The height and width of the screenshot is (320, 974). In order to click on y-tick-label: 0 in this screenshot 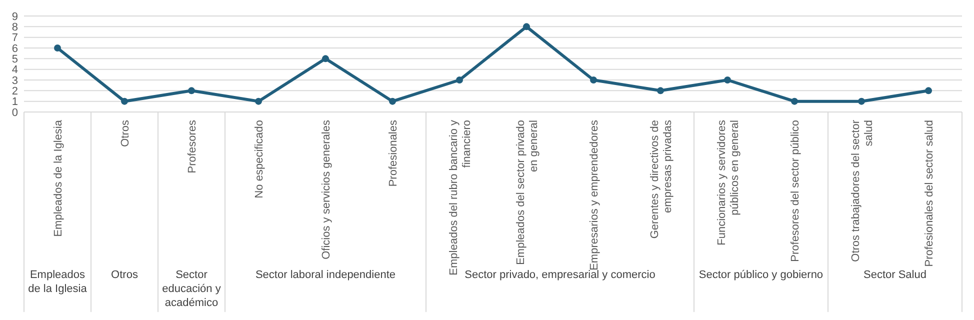, I will do `click(15, 112)`.